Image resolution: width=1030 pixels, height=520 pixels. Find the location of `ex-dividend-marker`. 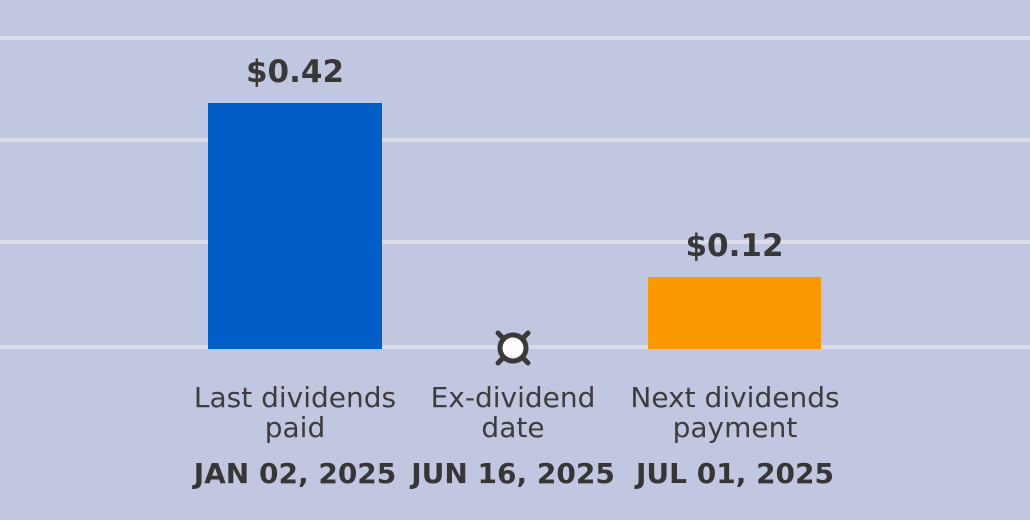

ex-dividend-marker is located at coordinates (513, 348).